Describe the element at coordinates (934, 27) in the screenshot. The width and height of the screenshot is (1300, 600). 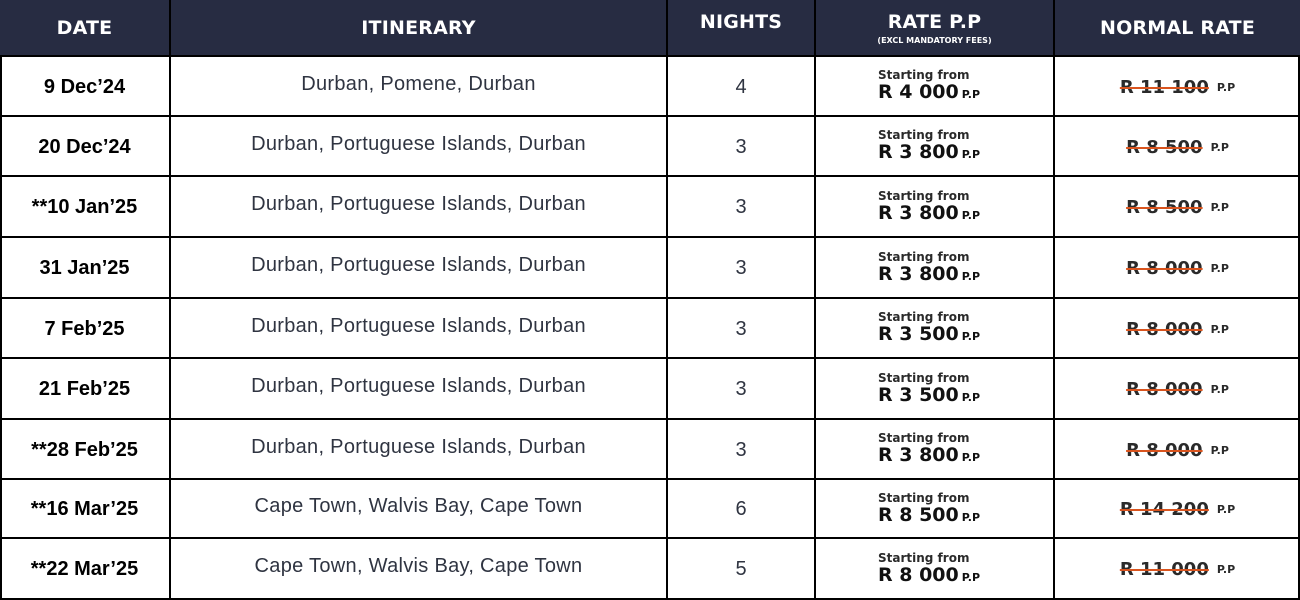
I see `header-rate: RATE P.P (EXCL MANDATORY FEES)` at that location.